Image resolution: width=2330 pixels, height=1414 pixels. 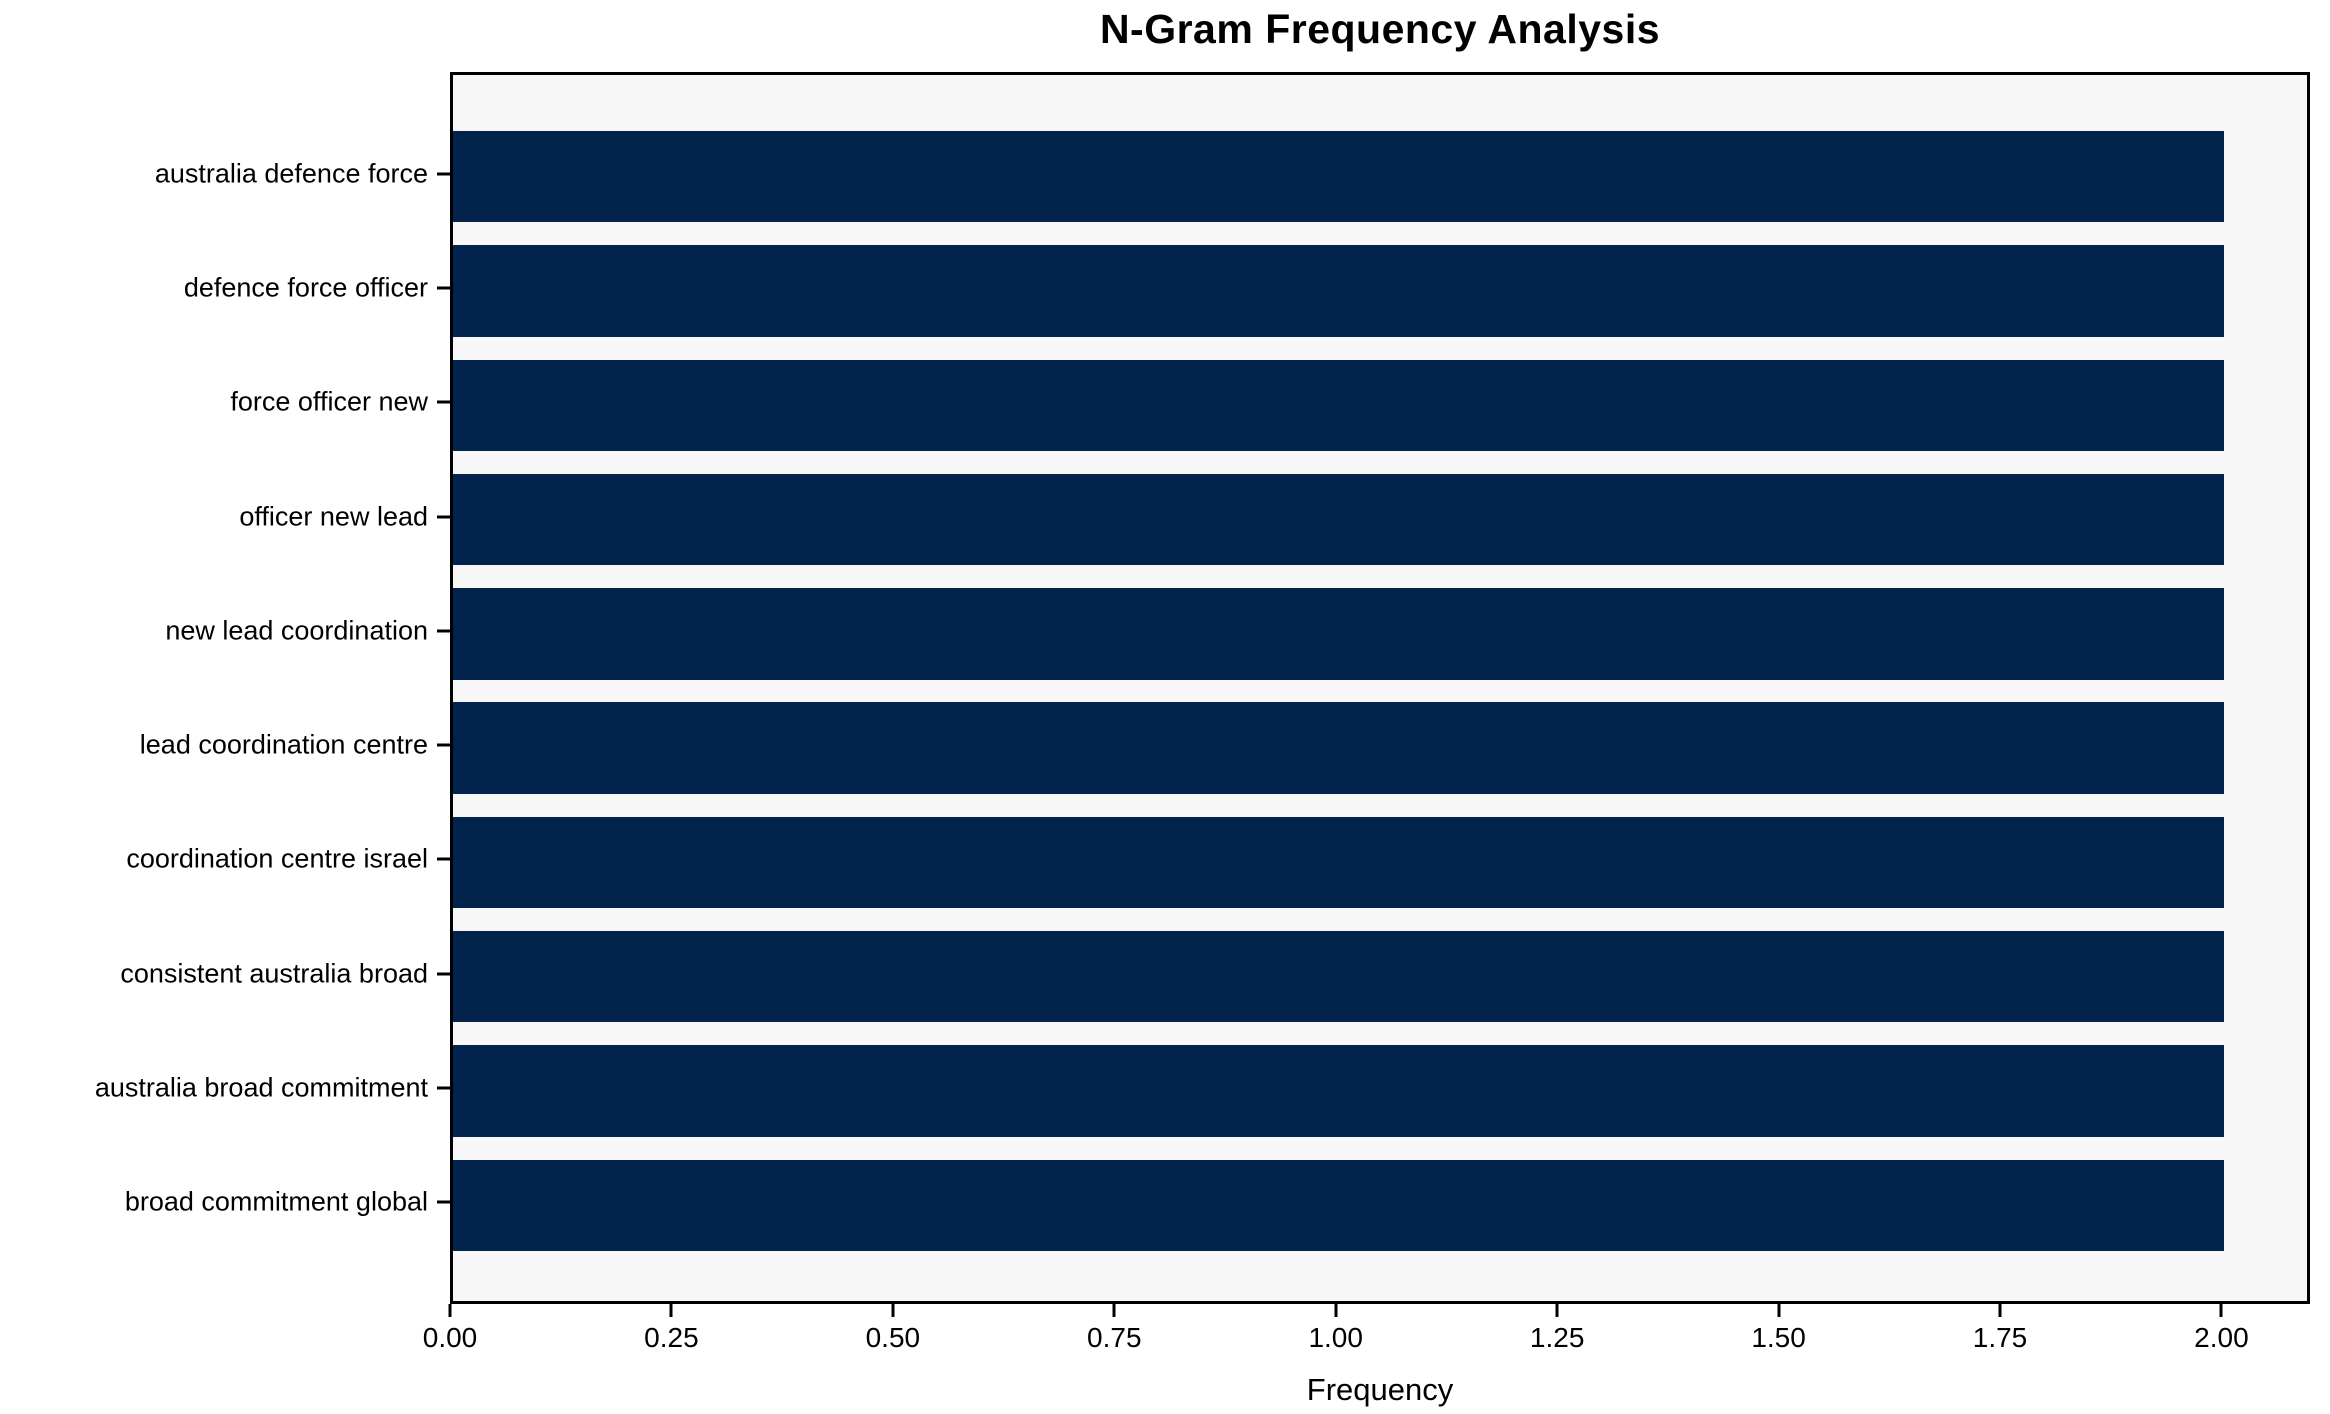 What do you see at coordinates (2000, 1337) in the screenshot?
I see `x-tick-label: 1.75` at bounding box center [2000, 1337].